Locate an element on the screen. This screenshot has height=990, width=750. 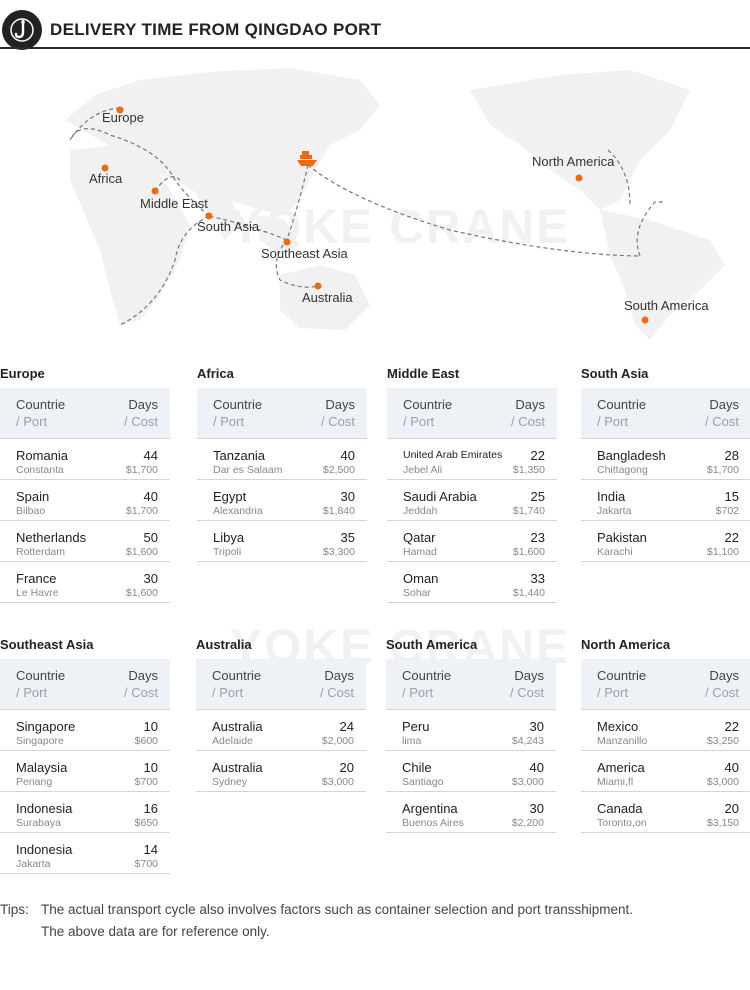
table-row: Canada Toronto,on 20 $3,150 is located at coordinates (665, 812).